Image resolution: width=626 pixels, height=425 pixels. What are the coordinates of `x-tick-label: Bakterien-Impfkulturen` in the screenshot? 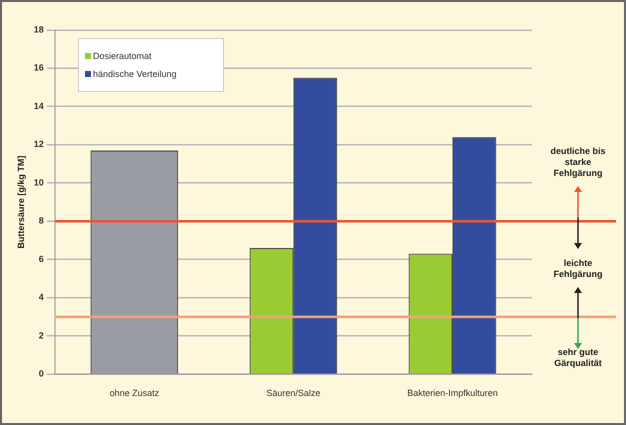 It's located at (452, 393).